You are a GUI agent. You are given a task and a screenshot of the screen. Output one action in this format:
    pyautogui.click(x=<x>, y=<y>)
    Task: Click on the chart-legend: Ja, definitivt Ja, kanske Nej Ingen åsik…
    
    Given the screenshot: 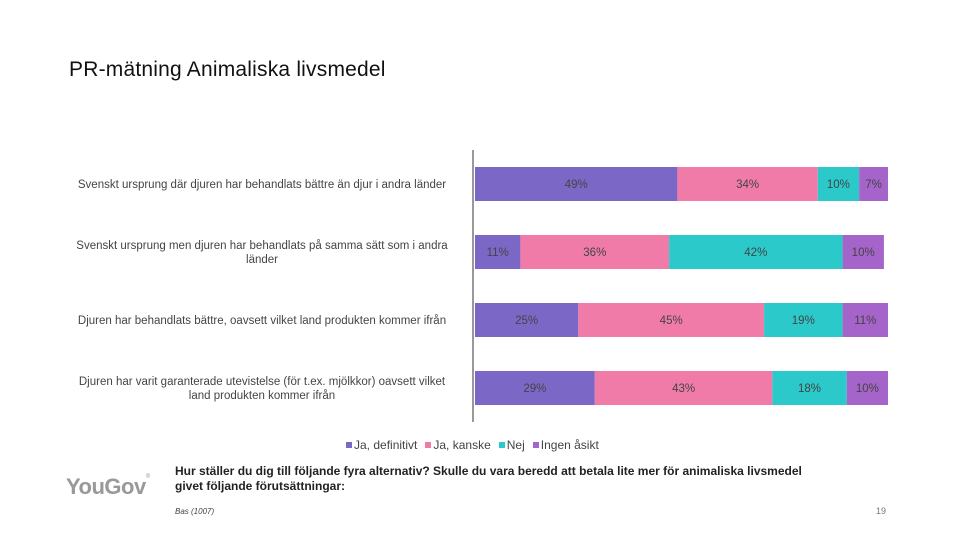 What is the action you would take?
    pyautogui.click(x=472, y=445)
    